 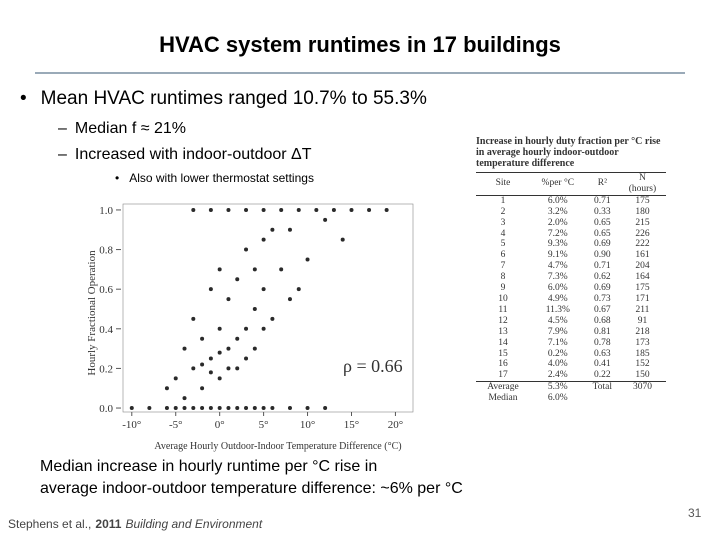 I want to click on table-cell: 0.81, so click(x=602, y=332).